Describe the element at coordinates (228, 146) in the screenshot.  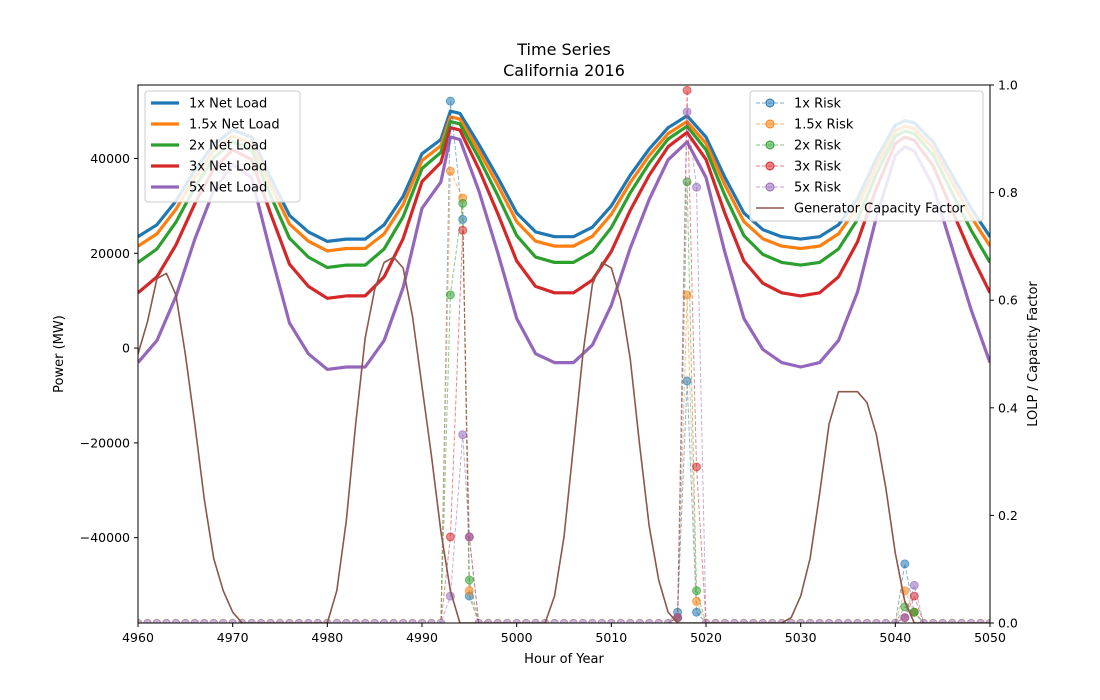
I see `legend-label: 2x Net Load` at that location.